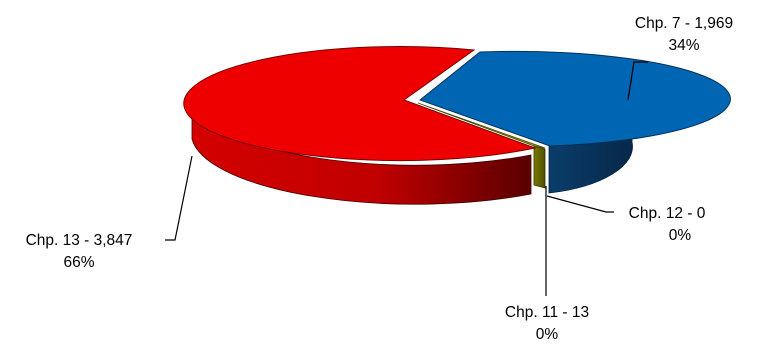 This screenshot has height=350, width=769. What do you see at coordinates (481, 125) in the screenshot?
I see `slice-chp11` at bounding box center [481, 125].